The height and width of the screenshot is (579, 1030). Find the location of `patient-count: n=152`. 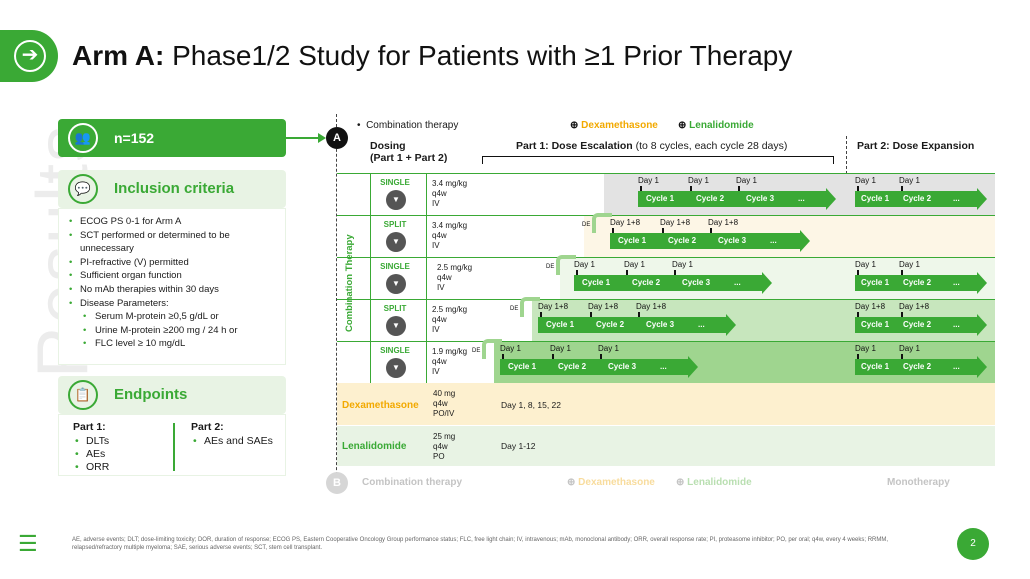

patient-count: n=152 is located at coordinates (134, 138).